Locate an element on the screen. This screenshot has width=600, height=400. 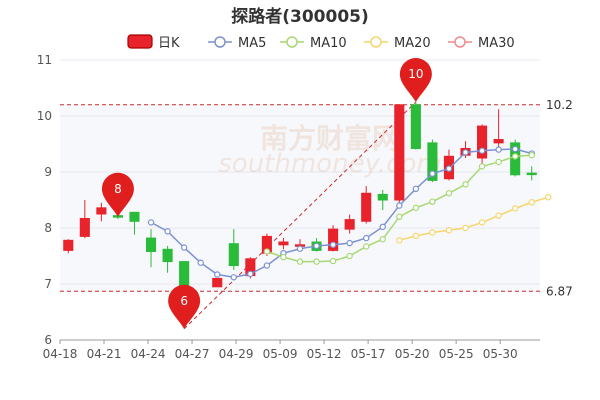
pin-label: 8 is located at coordinates (118, 189).